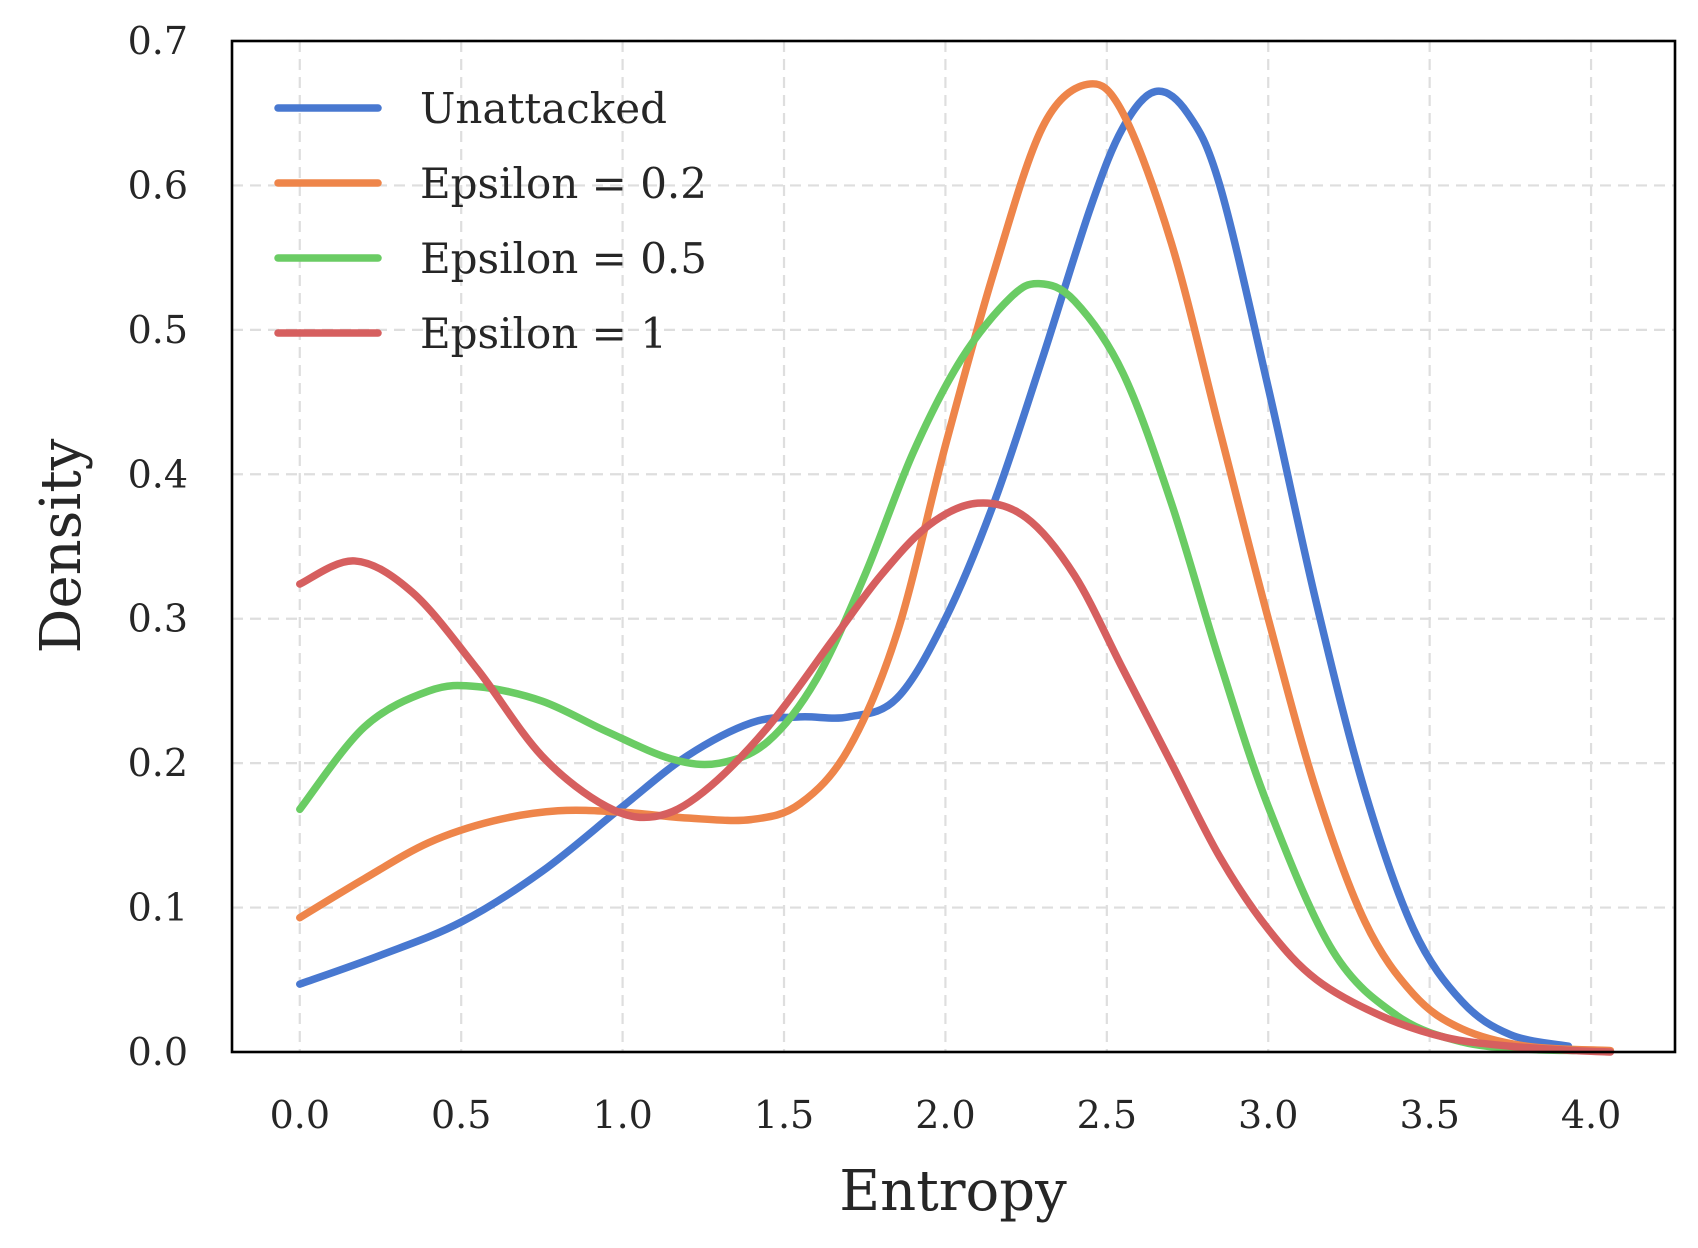 The width and height of the screenshot is (1698, 1248). Describe the element at coordinates (158, 546) in the screenshot. I see `y-axis-ticks: 0.0 0.1 0.2 0.3 0.4 0.5 0.6 0.7` at that location.